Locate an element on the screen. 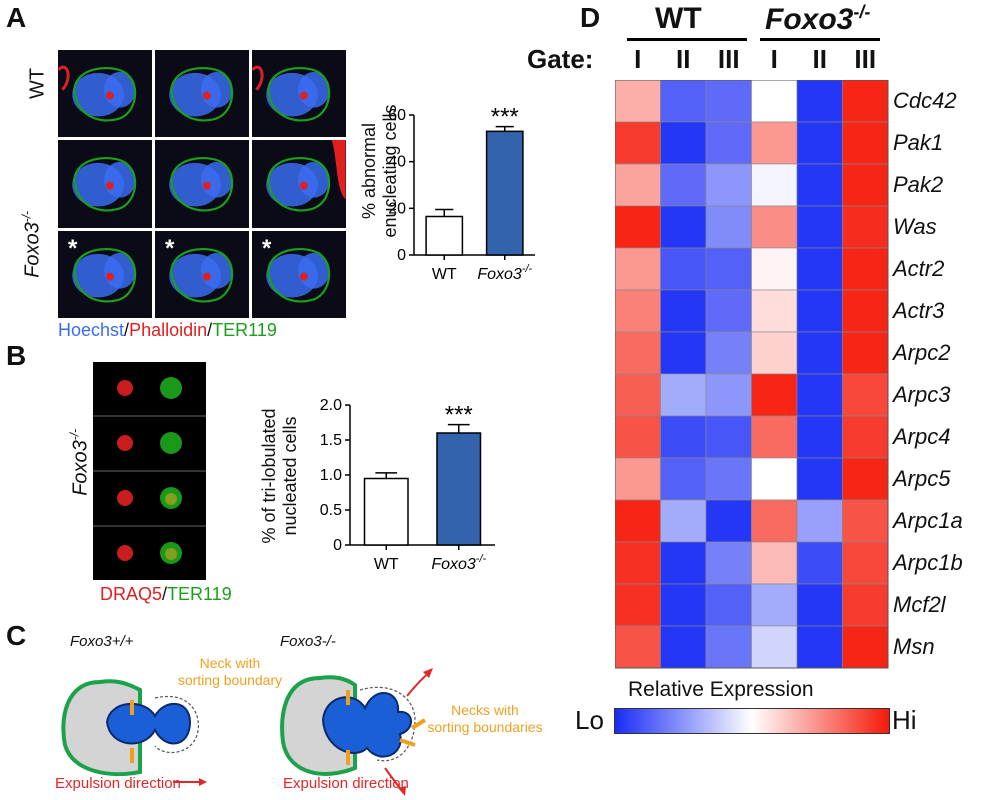 This screenshot has height=800, width=989. y-tick-label: 1.0 is located at coordinates (331, 475).